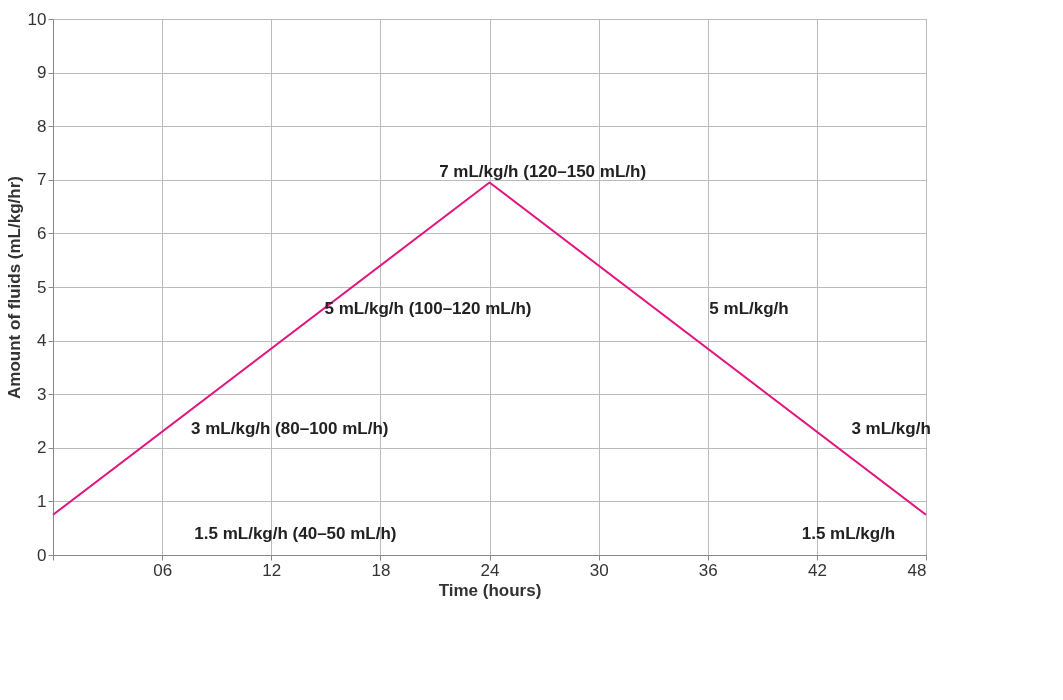  Describe the element at coordinates (290, 429) in the screenshot. I see `annotation: 3 mL/kg/h (80–100 mL/h)` at that location.